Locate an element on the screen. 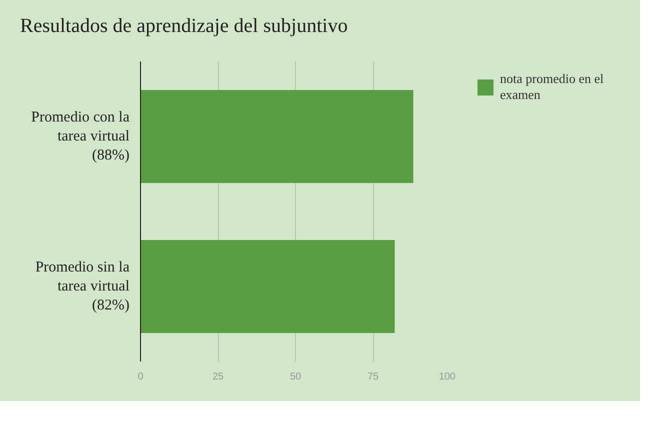  y-tick-label: Promedio con la tarea virtual (88%) is located at coordinates (80, 136).